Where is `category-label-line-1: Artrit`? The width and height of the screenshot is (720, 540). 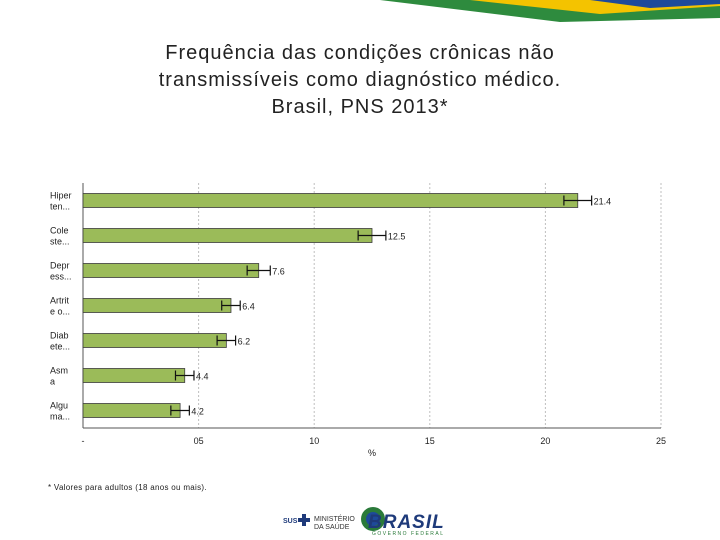
category-label-line-1: Artrit is located at coordinates (59, 301).